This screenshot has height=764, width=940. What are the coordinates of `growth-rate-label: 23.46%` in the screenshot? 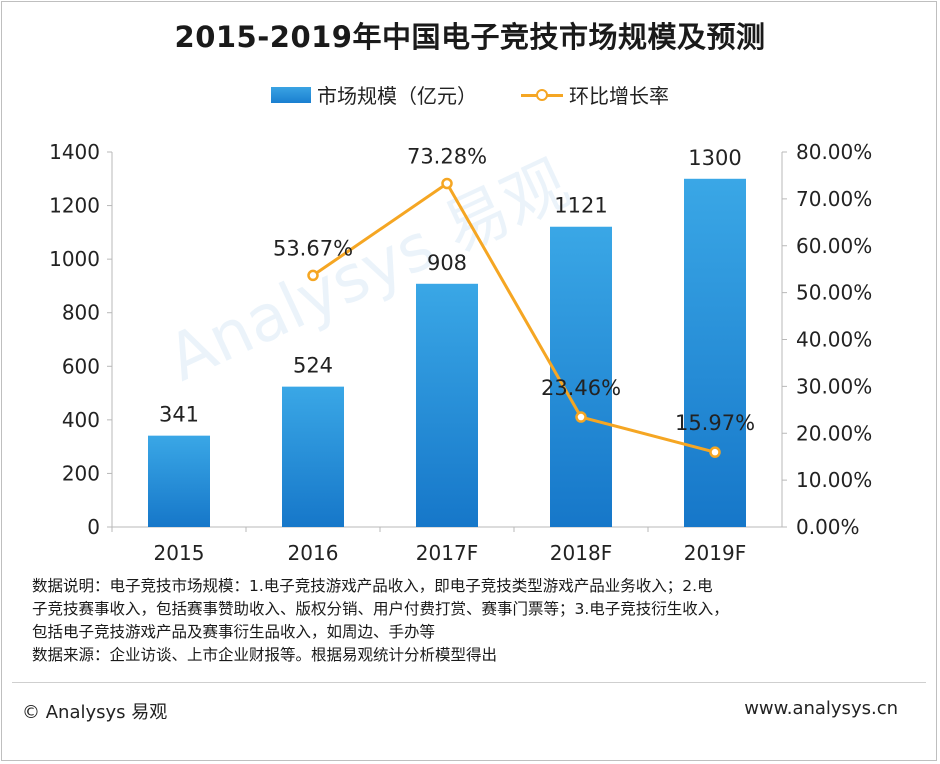 It's located at (581, 388).